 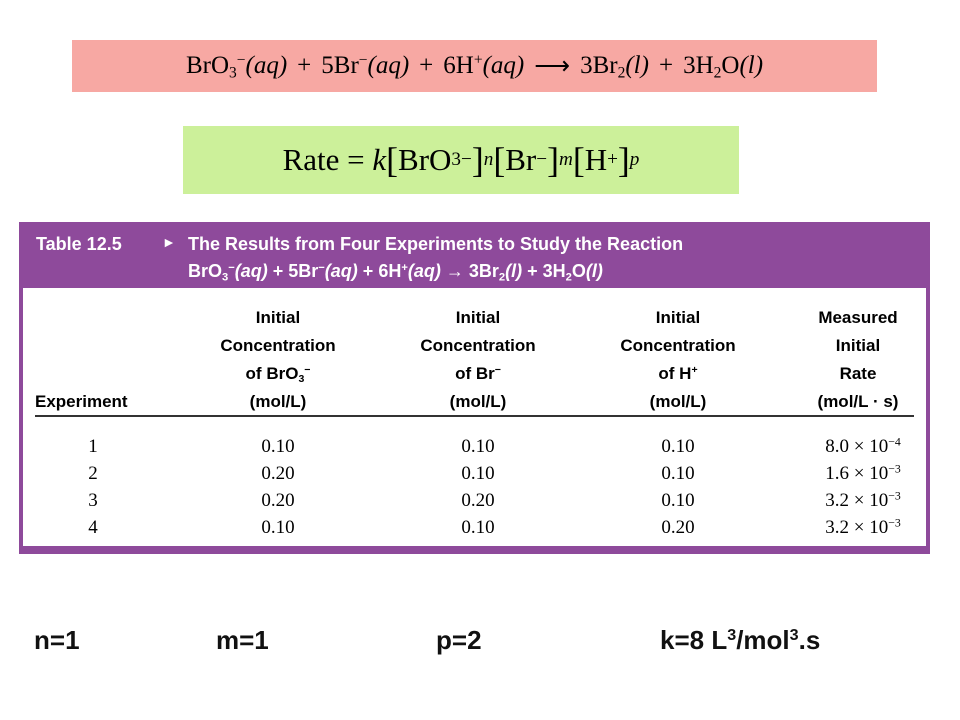 What do you see at coordinates (678, 527) in the screenshot?
I see `cell-h: 0.20` at bounding box center [678, 527].